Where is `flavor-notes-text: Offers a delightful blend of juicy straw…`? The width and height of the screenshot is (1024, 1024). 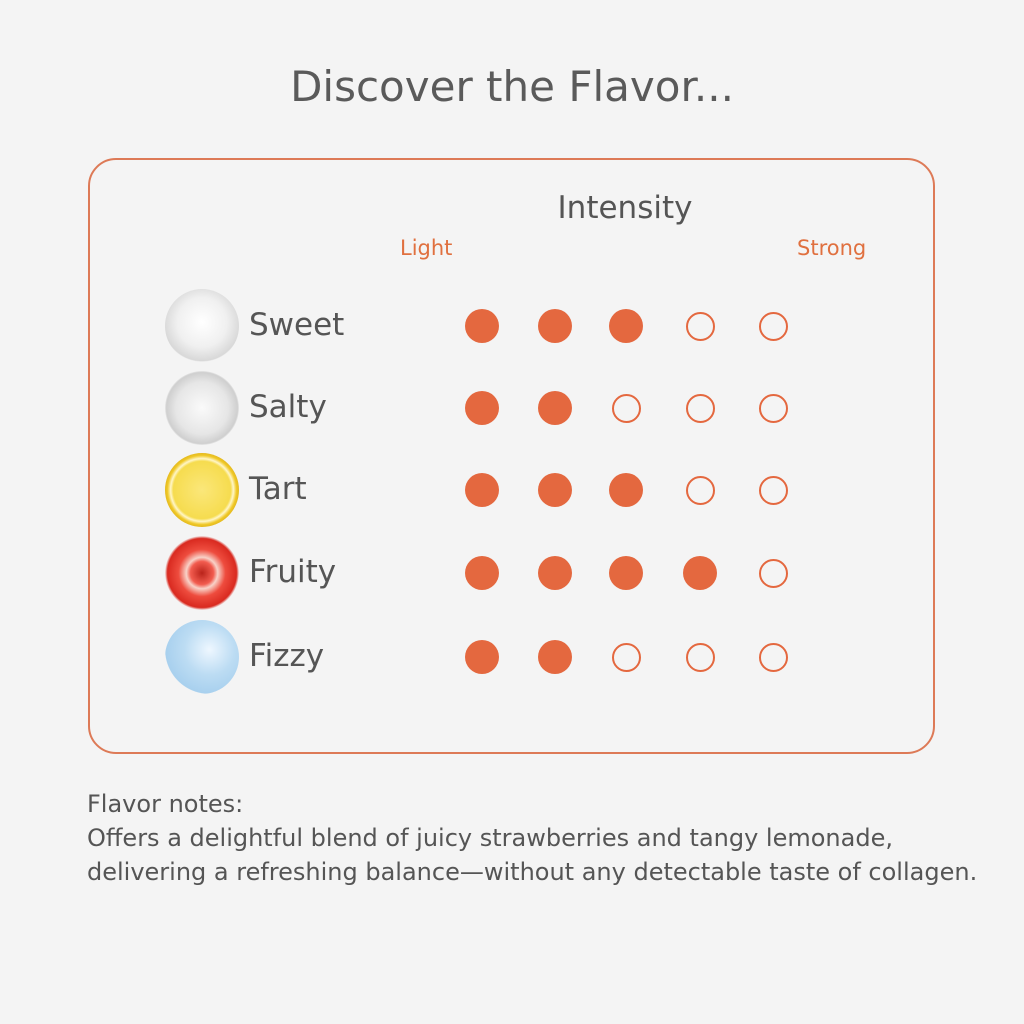
flavor-notes-text: Offers a delightful blend of juicy straw… is located at coordinates (532, 855).